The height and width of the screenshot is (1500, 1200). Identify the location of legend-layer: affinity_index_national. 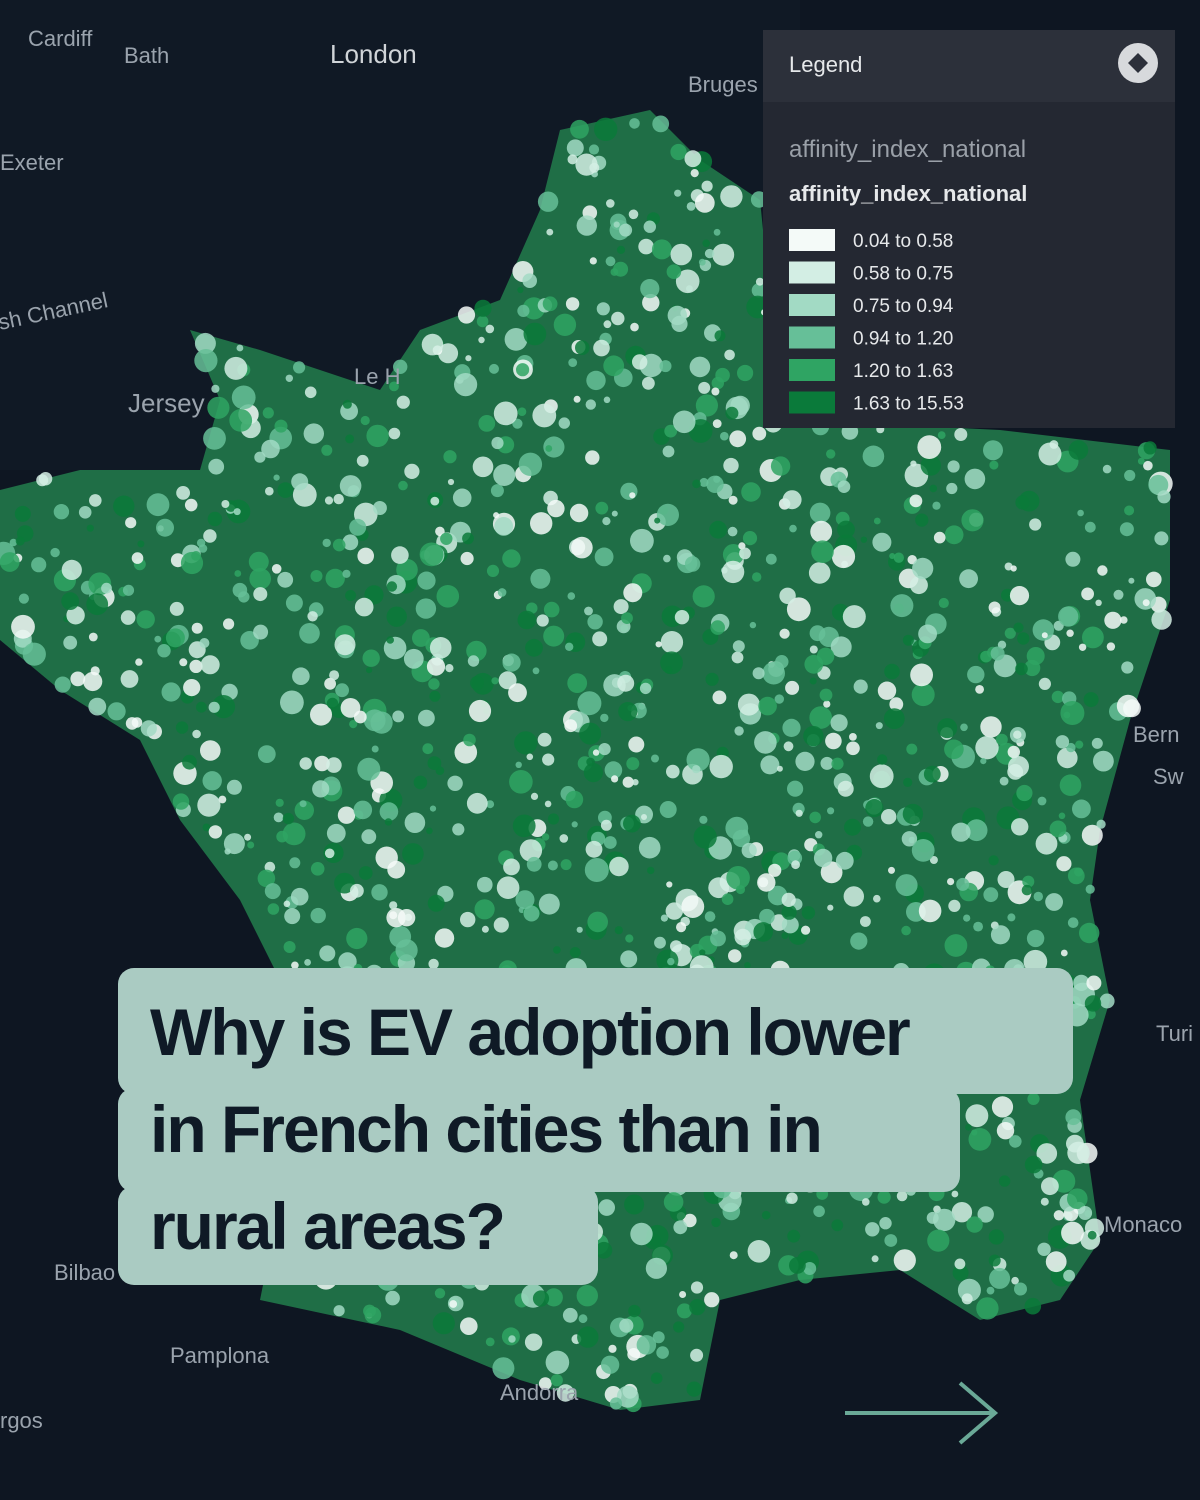
(907, 149).